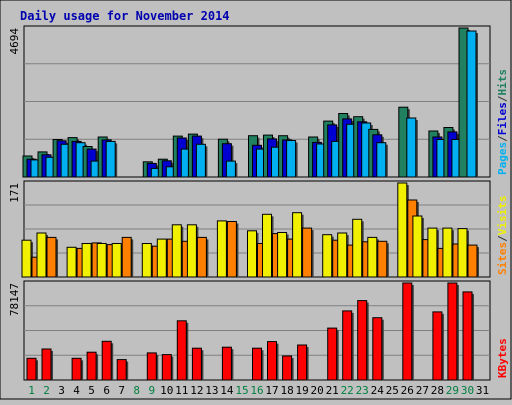  What do you see at coordinates (271, 390) in the screenshot?
I see `x-tick-label-day-17: 17` at bounding box center [271, 390].